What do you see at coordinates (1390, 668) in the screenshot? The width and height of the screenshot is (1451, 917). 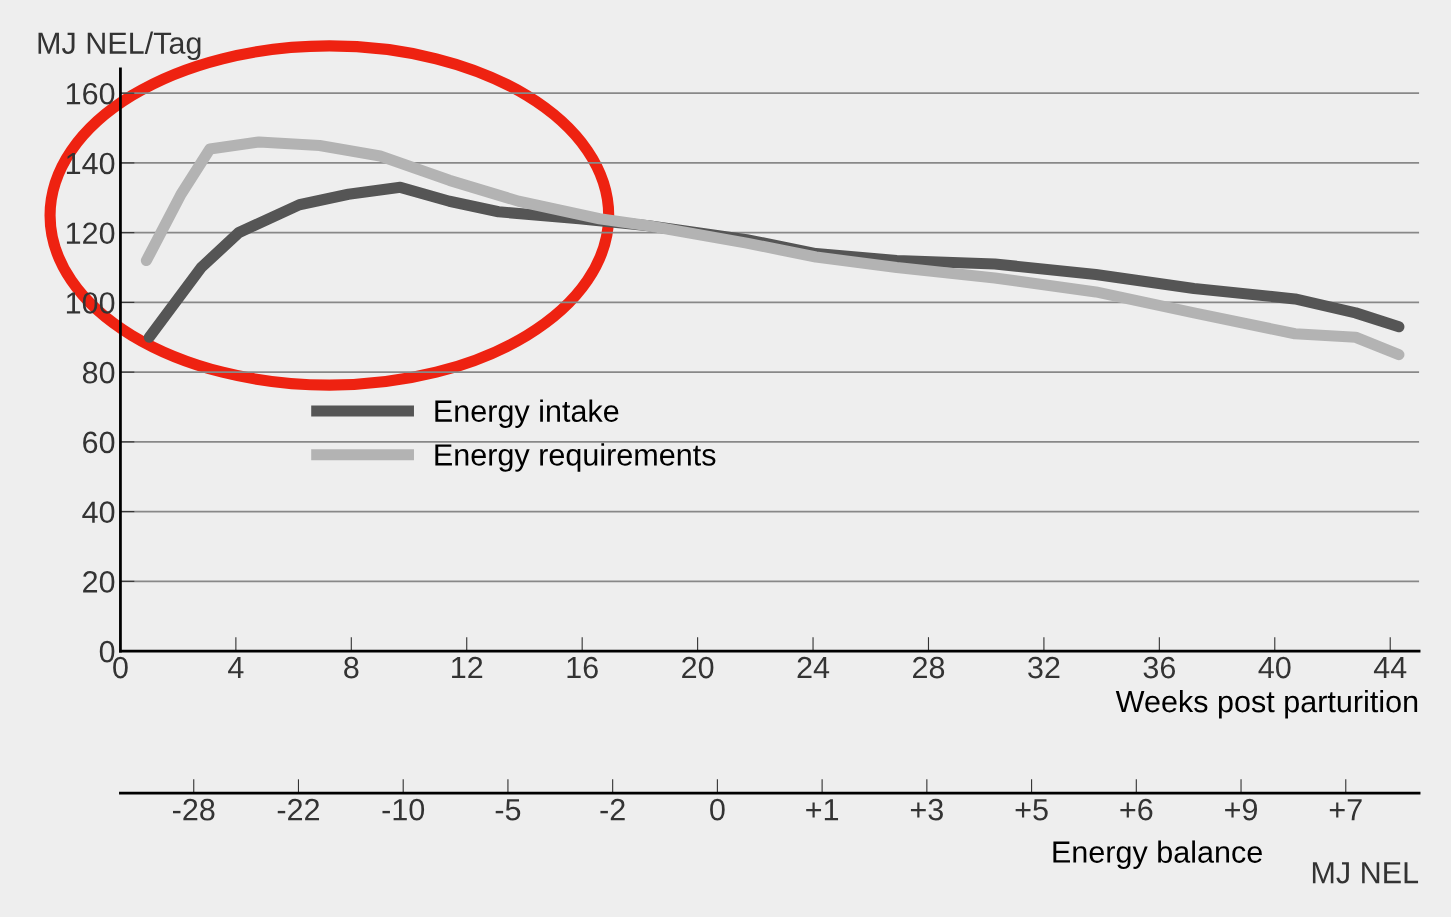 I see `x-tick-label: 44` at bounding box center [1390, 668].